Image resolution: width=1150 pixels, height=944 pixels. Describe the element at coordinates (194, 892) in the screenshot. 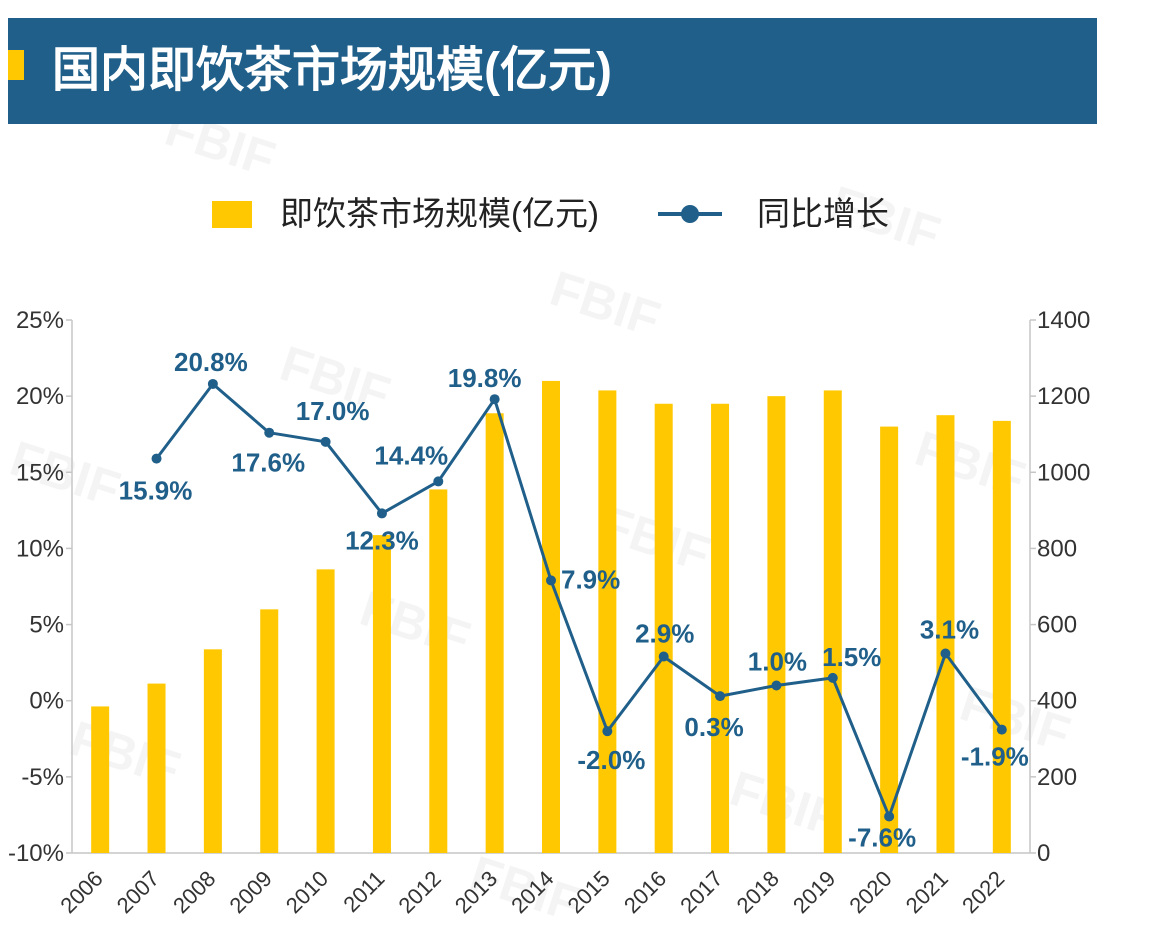

I see `x-tick-label-2008: 2008` at that location.